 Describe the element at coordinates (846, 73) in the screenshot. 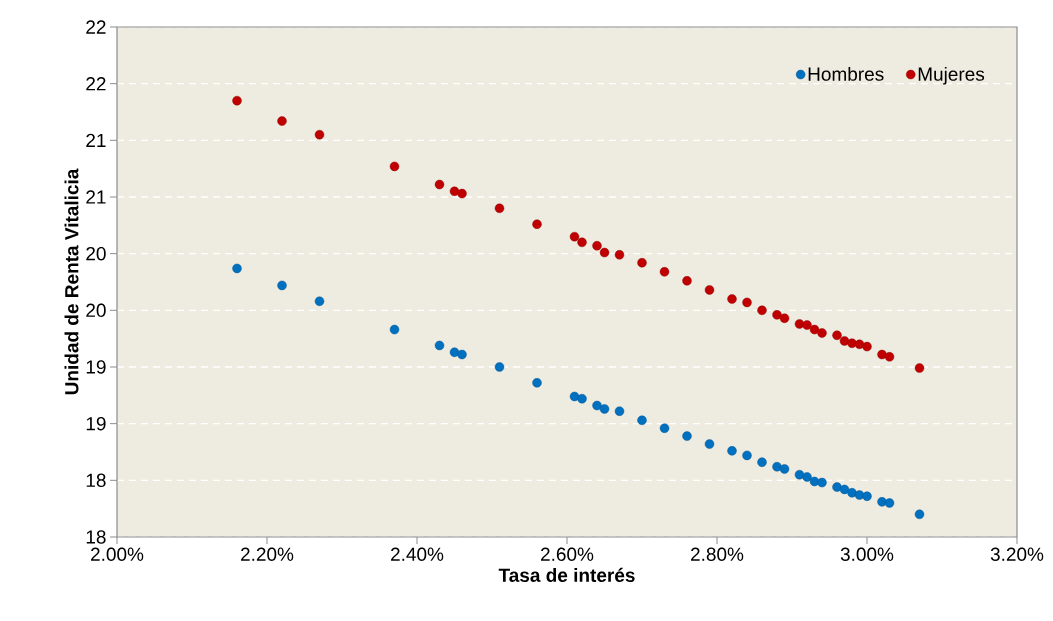

I see `legend-label: Hombres` at that location.